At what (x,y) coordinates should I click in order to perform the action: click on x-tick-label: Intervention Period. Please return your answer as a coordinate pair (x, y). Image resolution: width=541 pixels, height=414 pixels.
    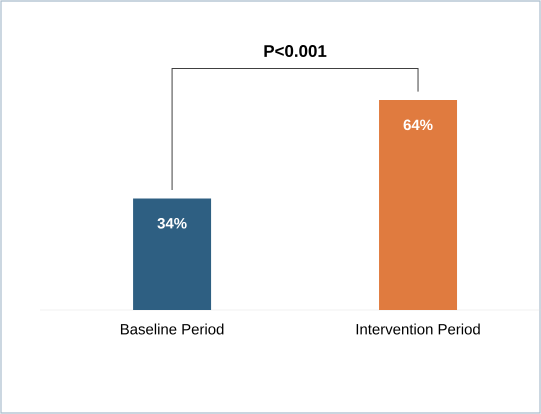
    Looking at the image, I should click on (418, 329).